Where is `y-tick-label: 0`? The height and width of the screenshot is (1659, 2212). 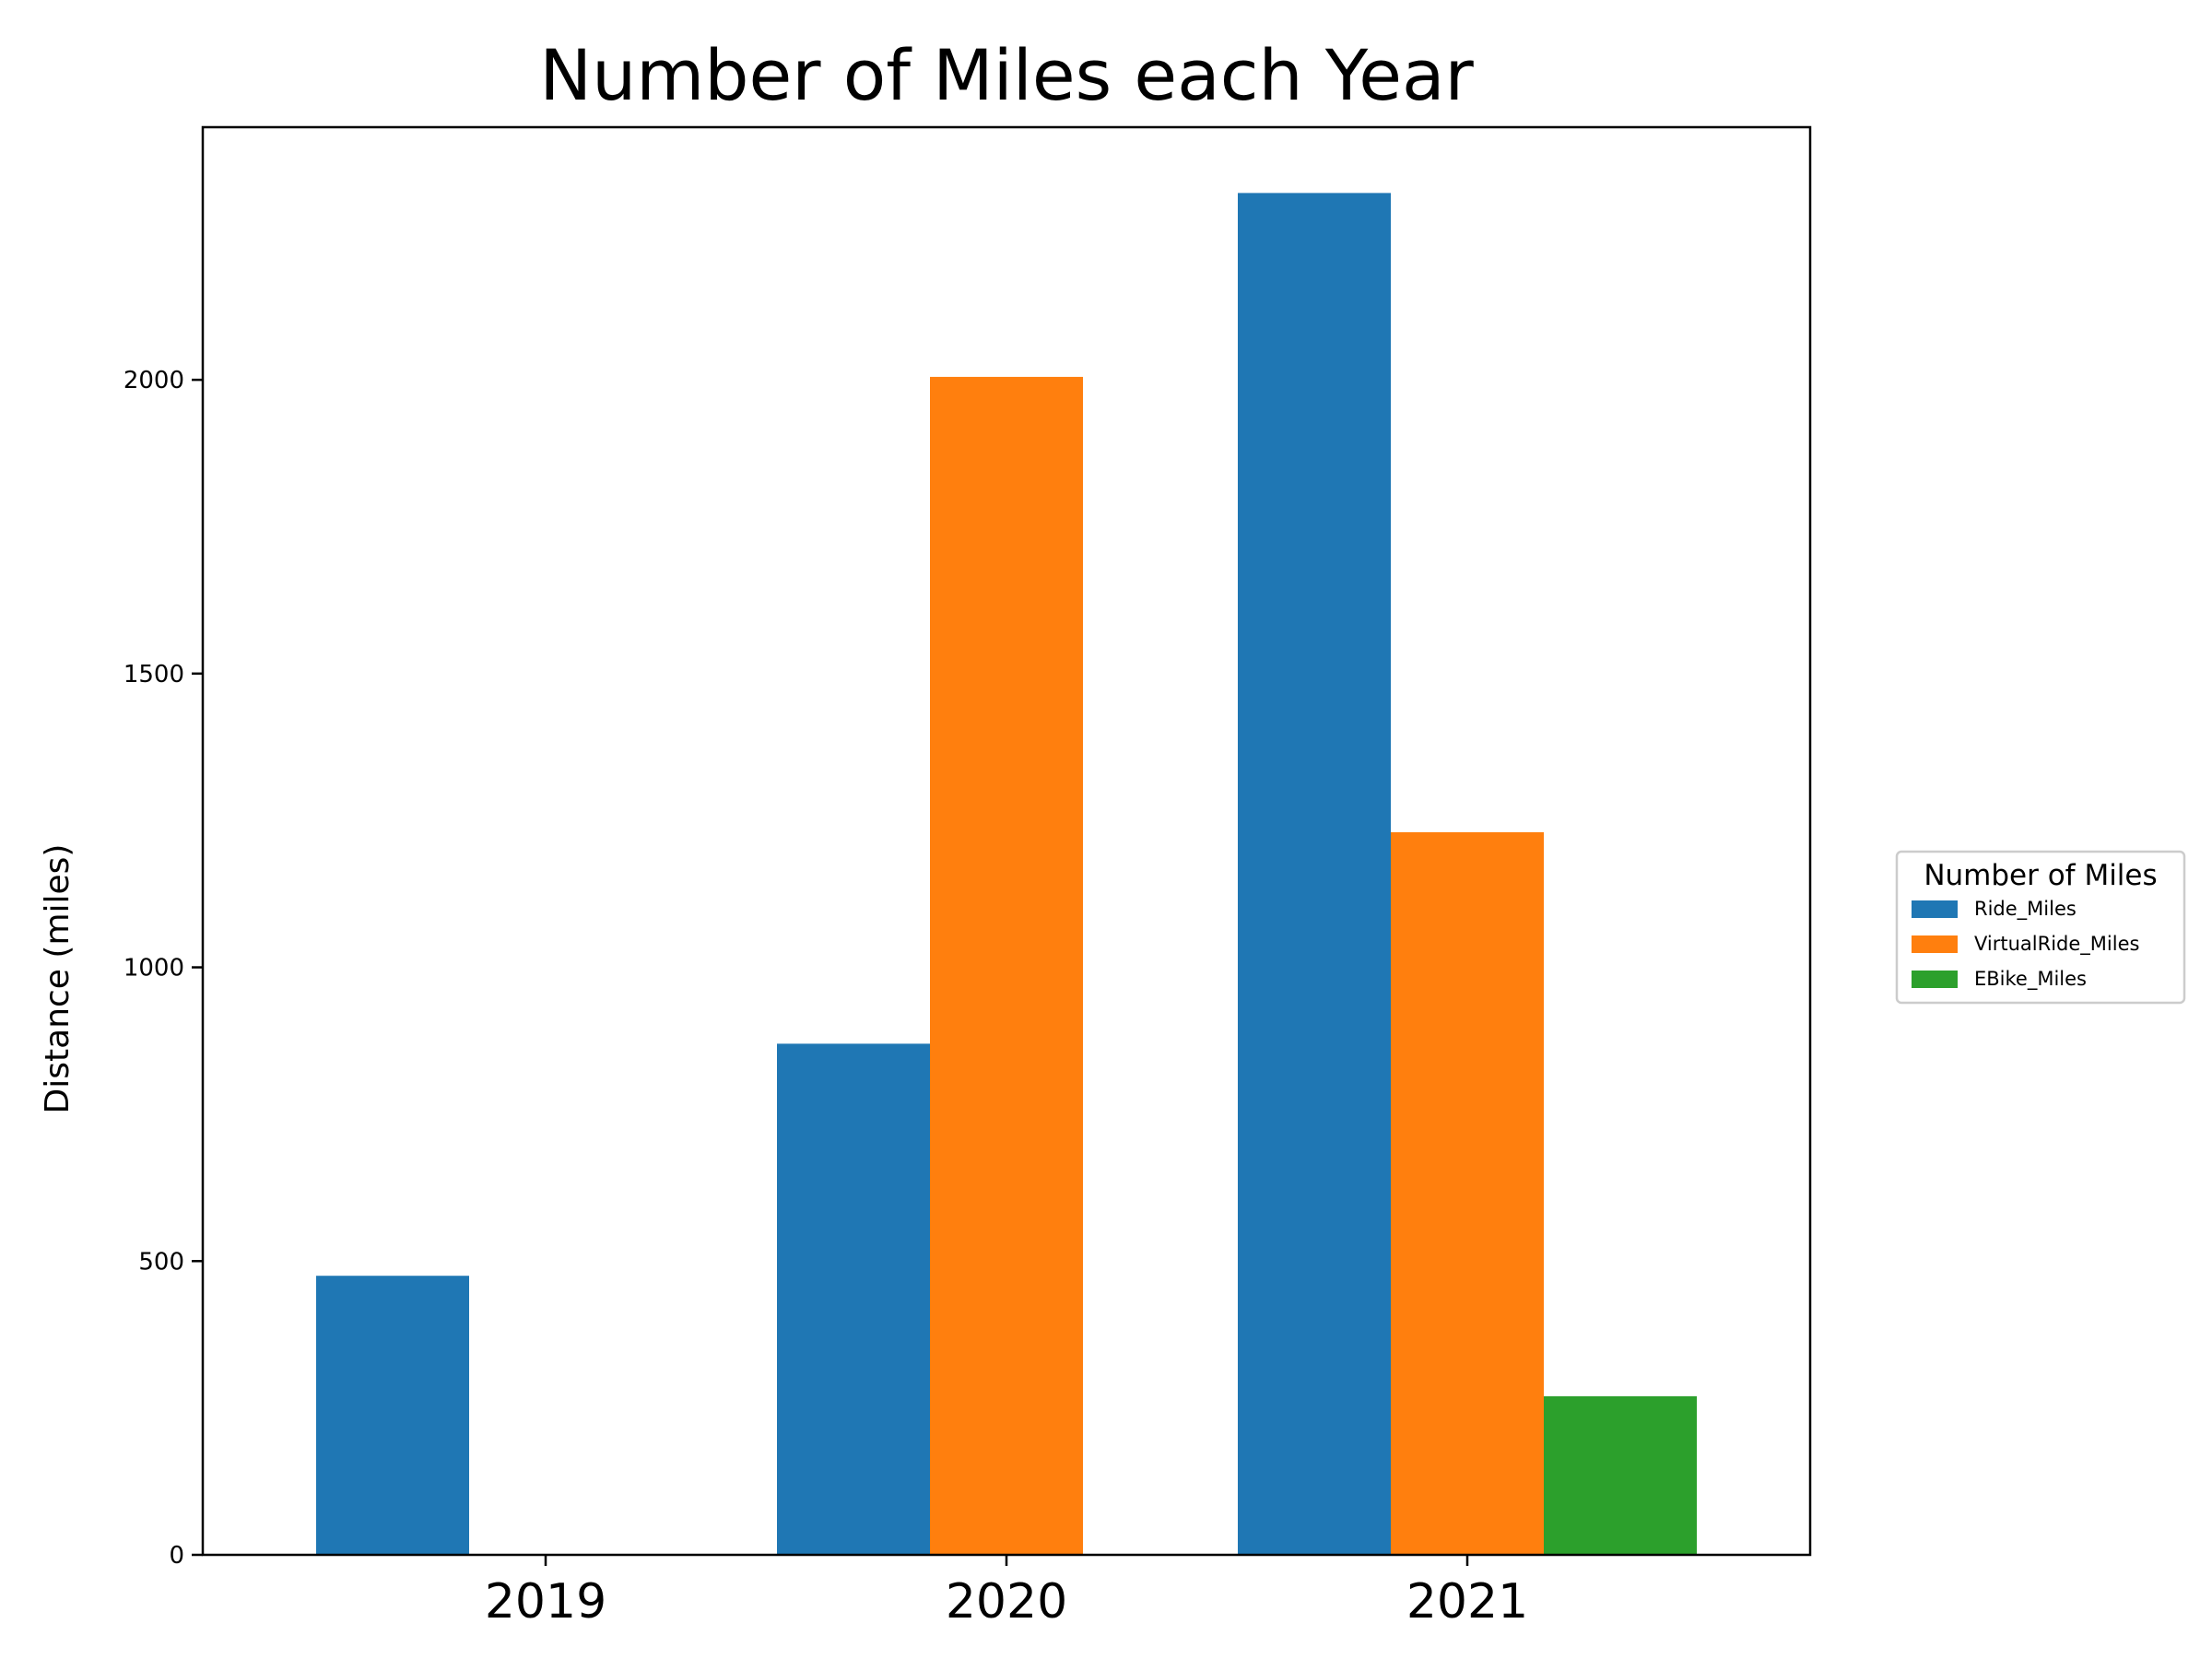
y-tick-label: 0 is located at coordinates (176, 1556).